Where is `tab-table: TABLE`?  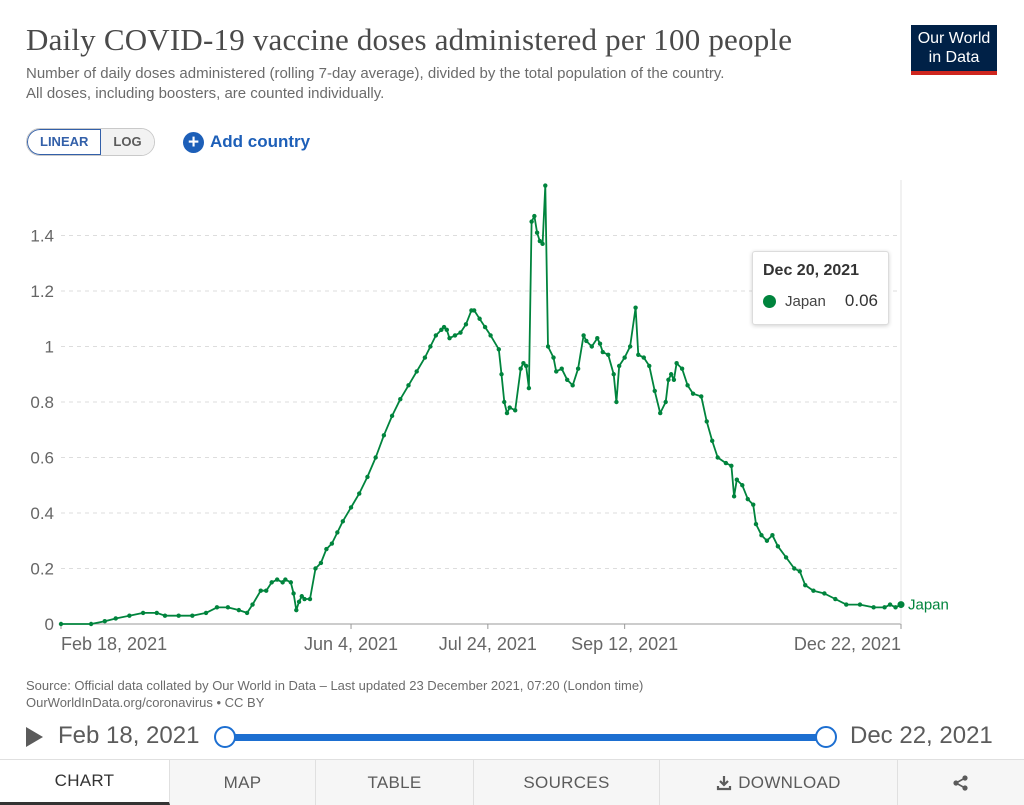
tab-table: TABLE is located at coordinates (395, 782).